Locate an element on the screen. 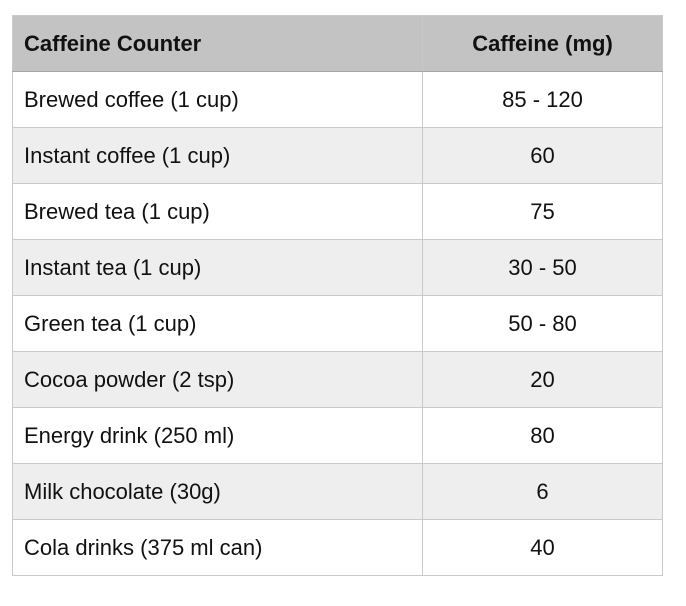  item-name-cell: Milk chocolate (30g) is located at coordinates (217, 491).